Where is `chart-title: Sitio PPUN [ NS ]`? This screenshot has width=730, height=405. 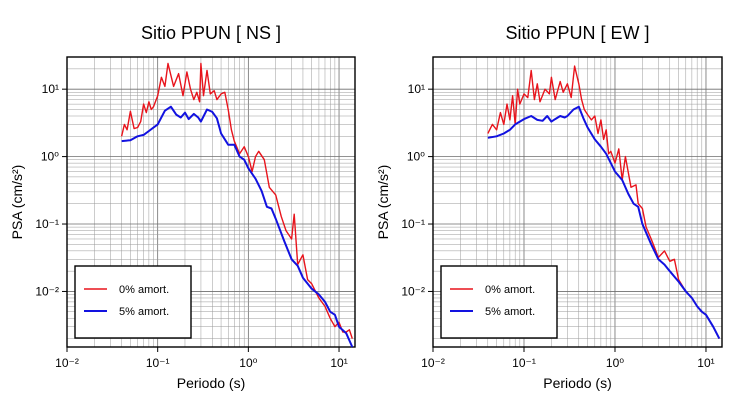
chart-title: Sitio PPUN [ NS ] is located at coordinates (211, 33).